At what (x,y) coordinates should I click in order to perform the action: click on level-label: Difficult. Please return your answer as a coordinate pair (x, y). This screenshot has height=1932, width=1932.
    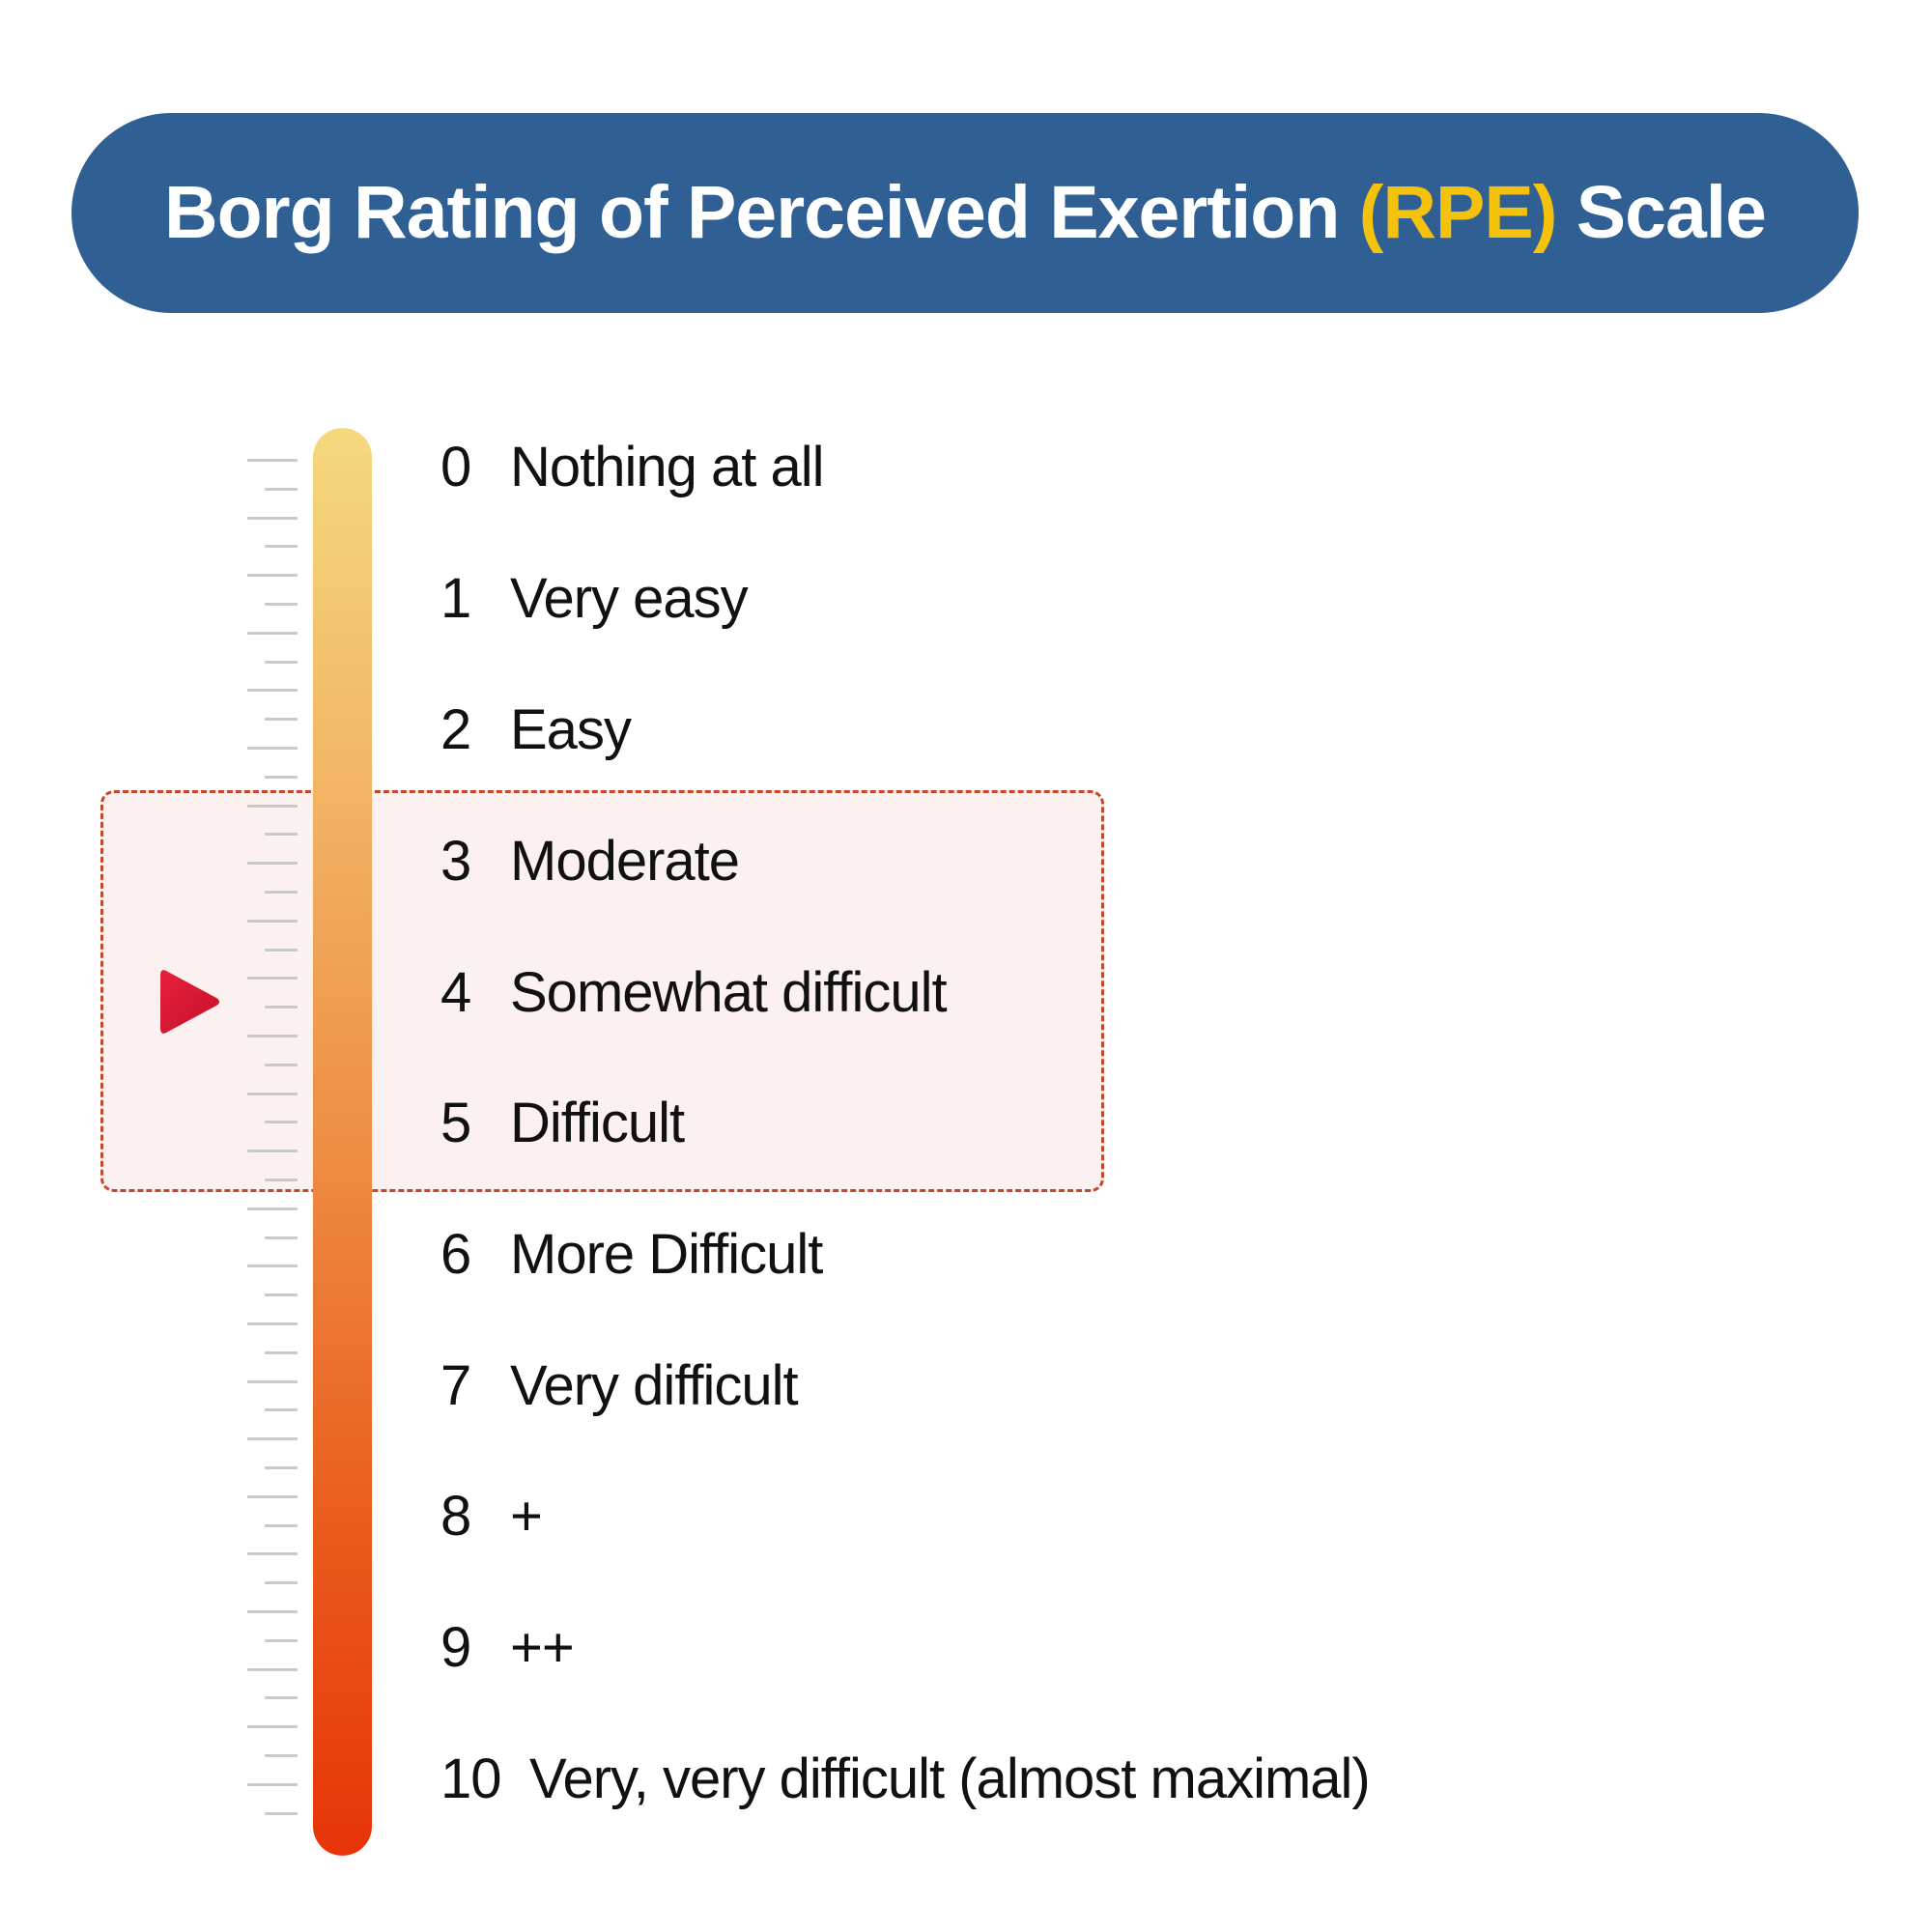
    Looking at the image, I should click on (597, 1122).